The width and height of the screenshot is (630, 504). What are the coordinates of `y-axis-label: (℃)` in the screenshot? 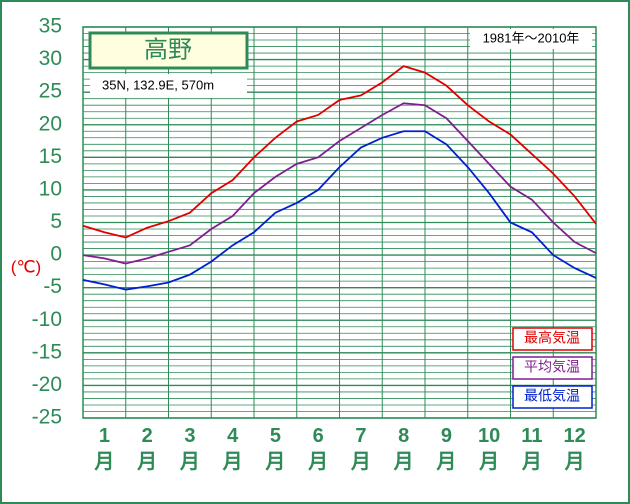 It's located at (26, 266).